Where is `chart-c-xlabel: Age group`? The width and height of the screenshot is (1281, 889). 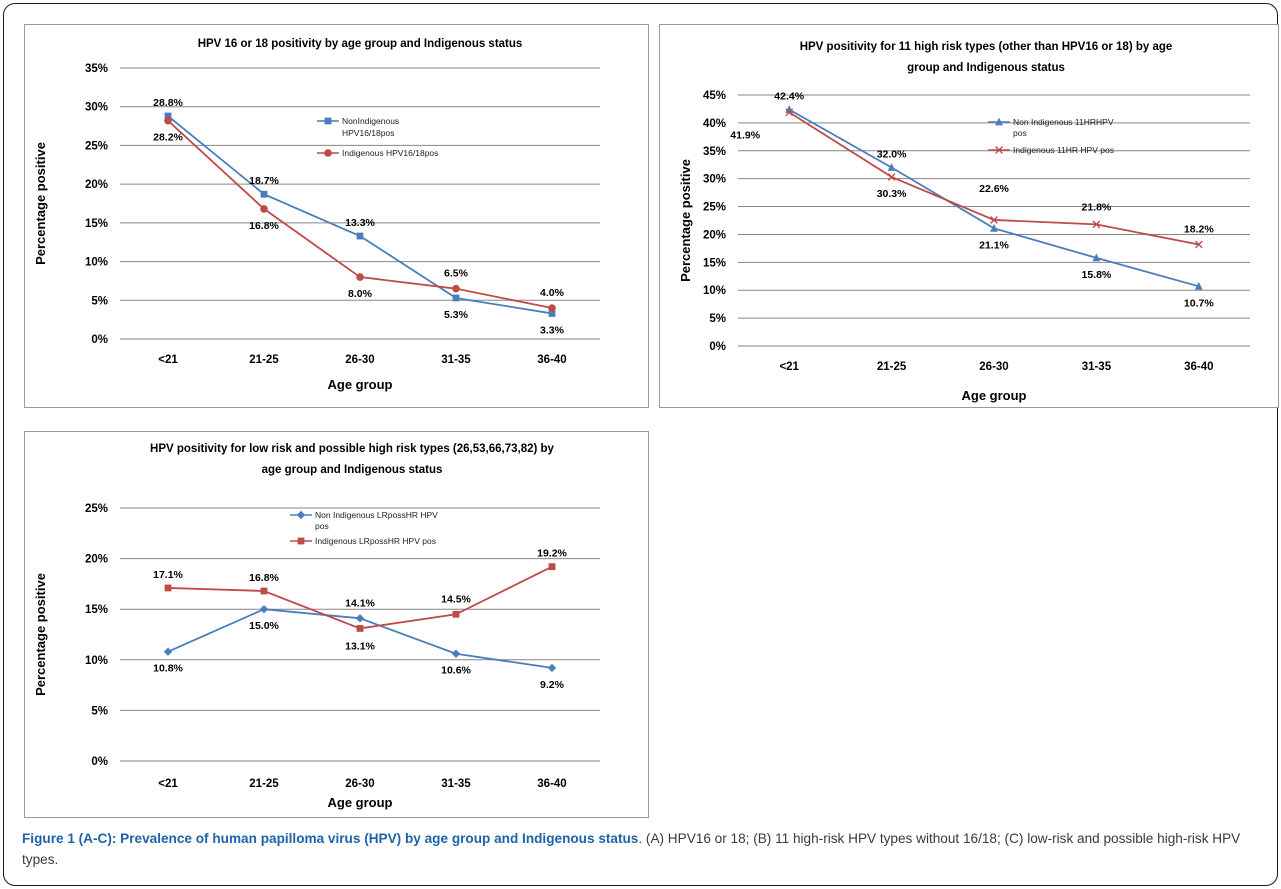
chart-c-xlabel: Age group is located at coordinates (360, 802).